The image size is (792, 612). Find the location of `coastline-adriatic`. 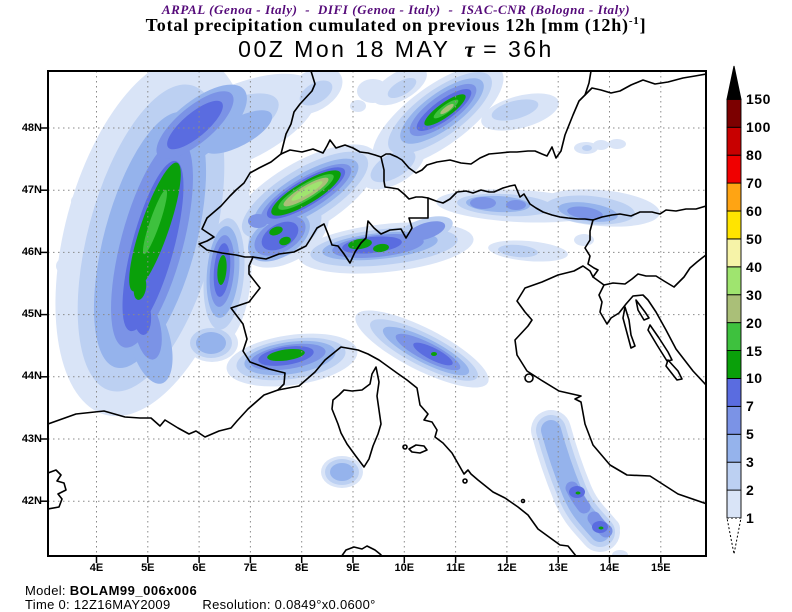

coastline-adriatic is located at coordinates (610, 385).